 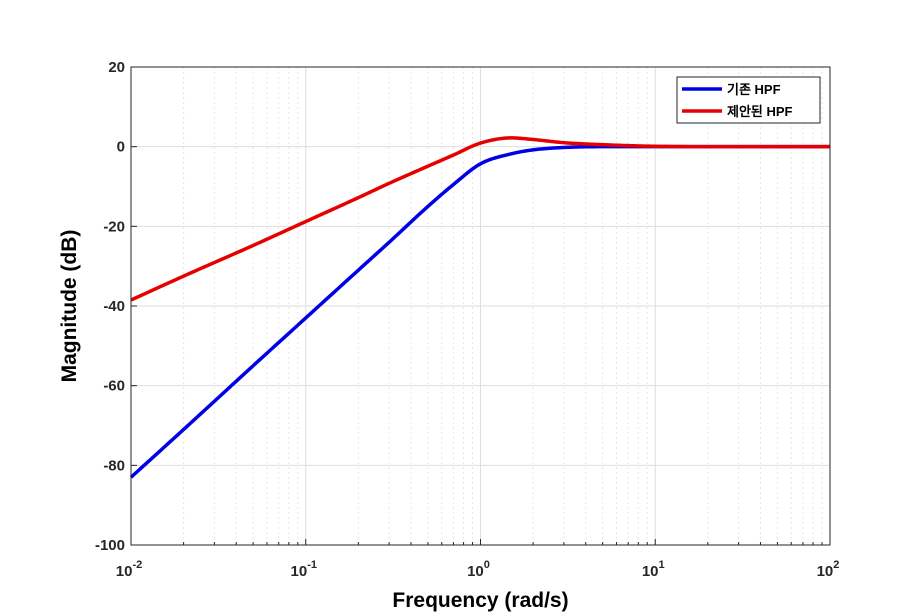 I want to click on legend: 기존 HPF 제안된 HPF, so click(x=748, y=100).